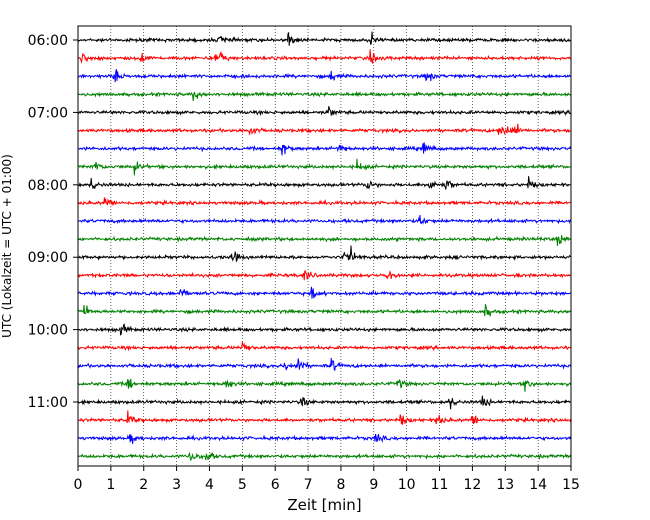 The height and width of the screenshot is (520, 650). Describe the element at coordinates (373, 485) in the screenshot. I see `x-tick-label: 9` at that location.